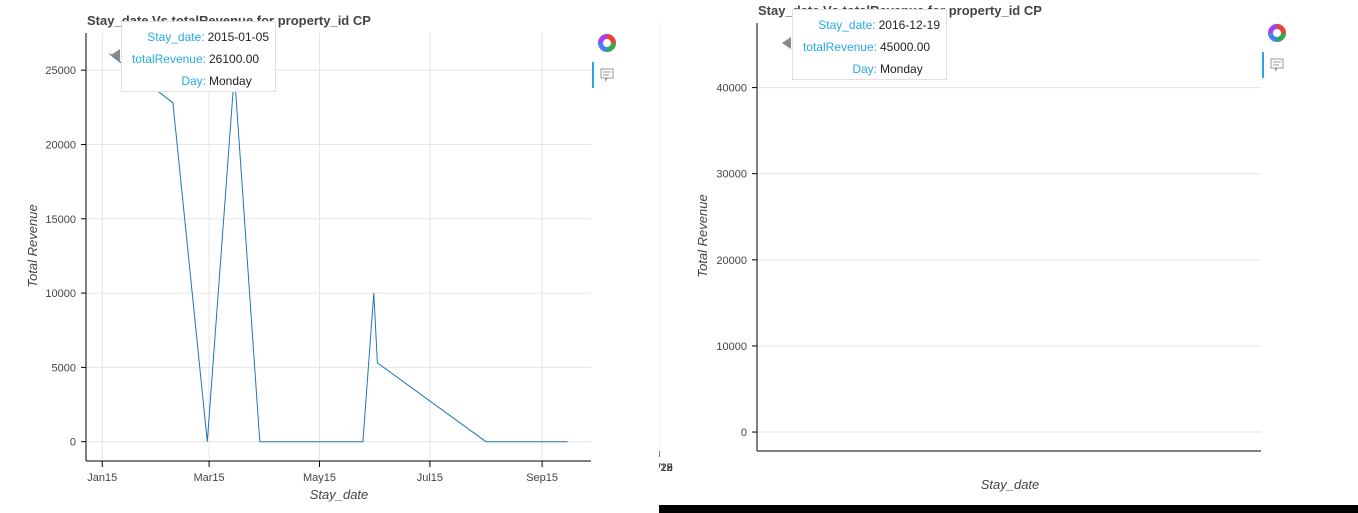 This screenshot has height=513, width=1358. Describe the element at coordinates (905, 47) in the screenshot. I see `tooltip-value: 45000.00` at that location.